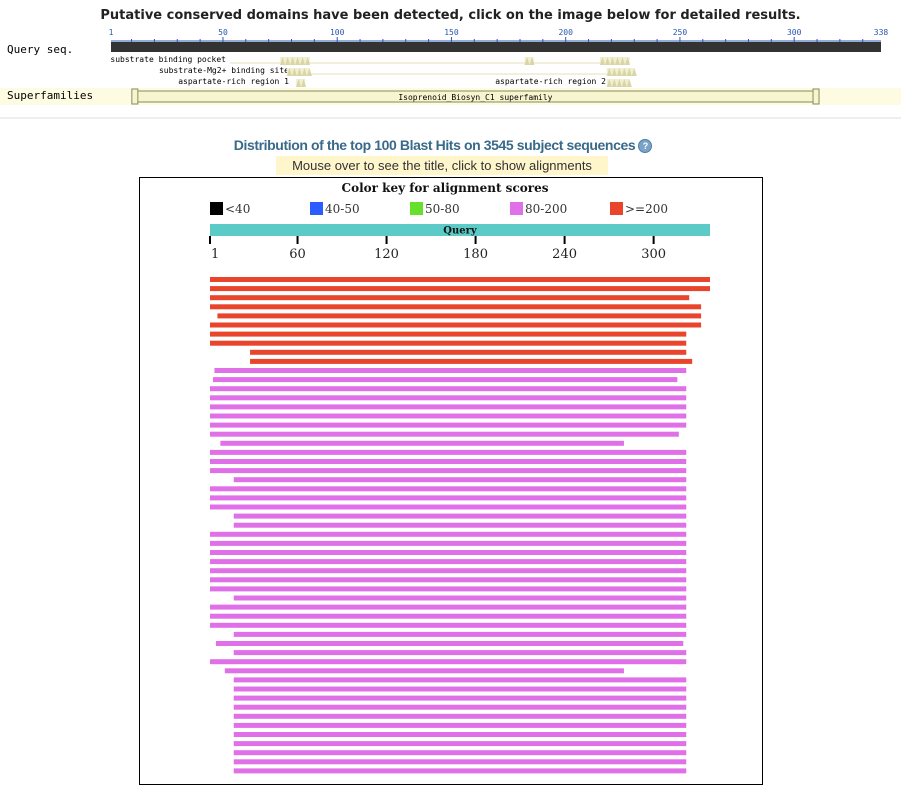 Image resolution: width=901 pixels, height=790 pixels. What do you see at coordinates (237, 209) in the screenshot?
I see `color-key-label: <40` at bounding box center [237, 209].